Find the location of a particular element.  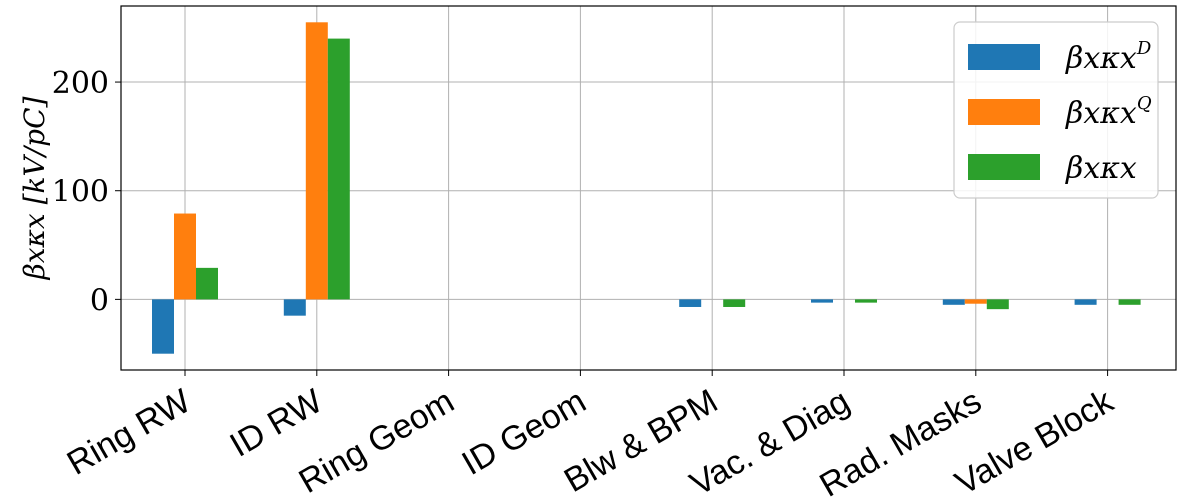

legend-label: βxκx is located at coordinates (1101, 168).